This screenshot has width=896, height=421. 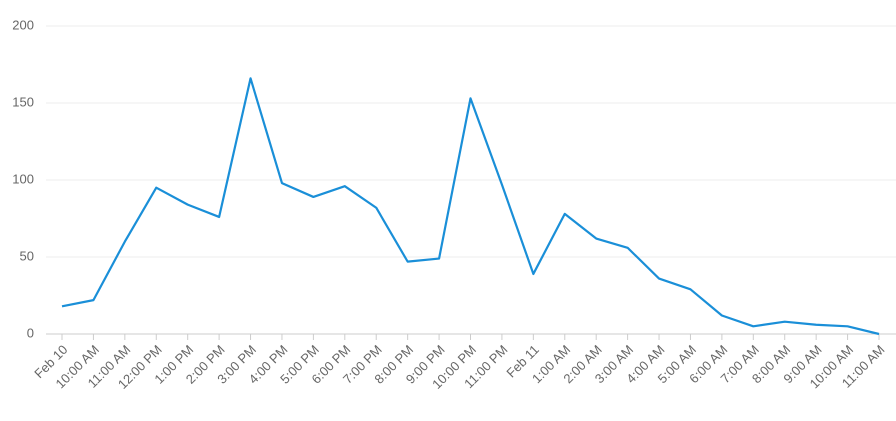 I want to click on y-tick-label: 0, so click(x=30, y=332).